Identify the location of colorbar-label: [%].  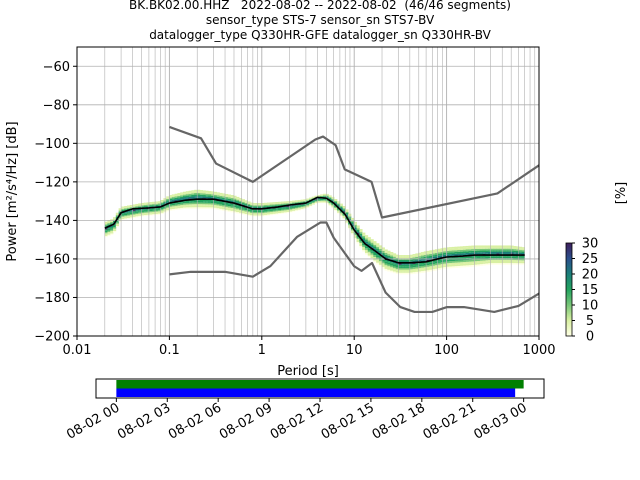
(621, 193).